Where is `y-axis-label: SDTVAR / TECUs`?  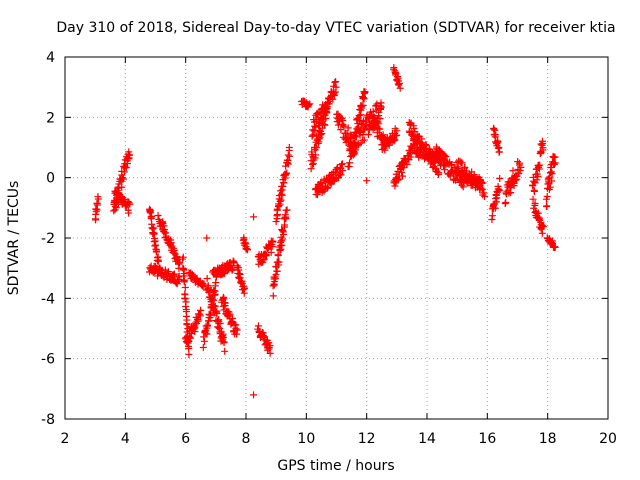 y-axis-label: SDTVAR / TECUs is located at coordinates (14, 238).